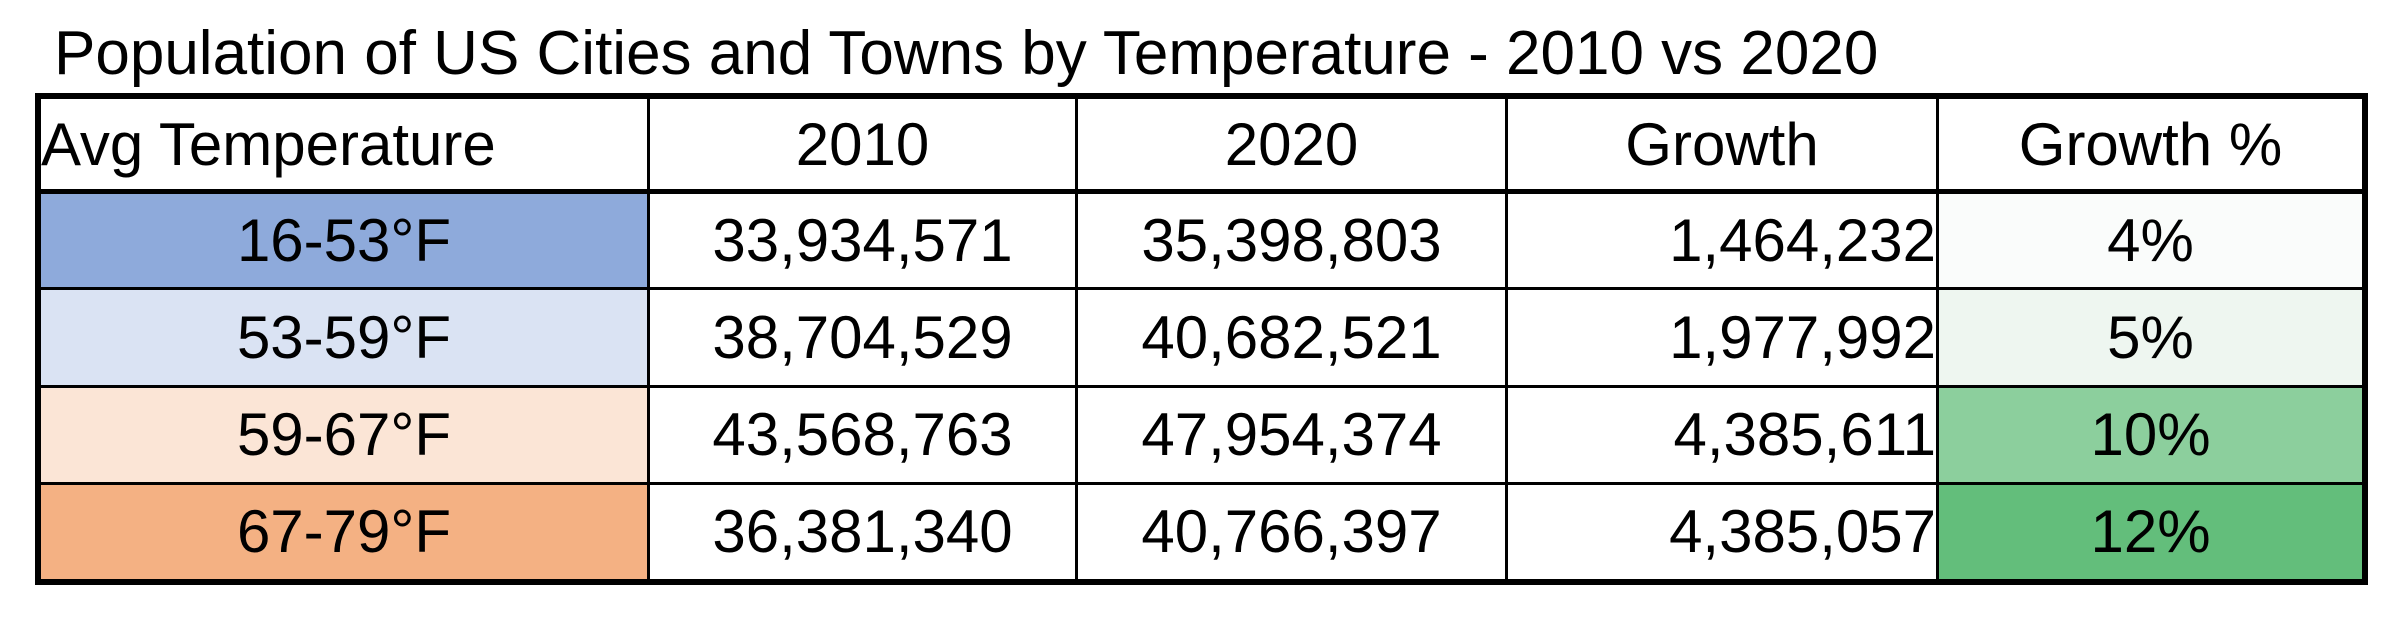 This screenshot has width=2401, height=622. I want to click on growth-pct-cell: 12%, so click(2150, 532).